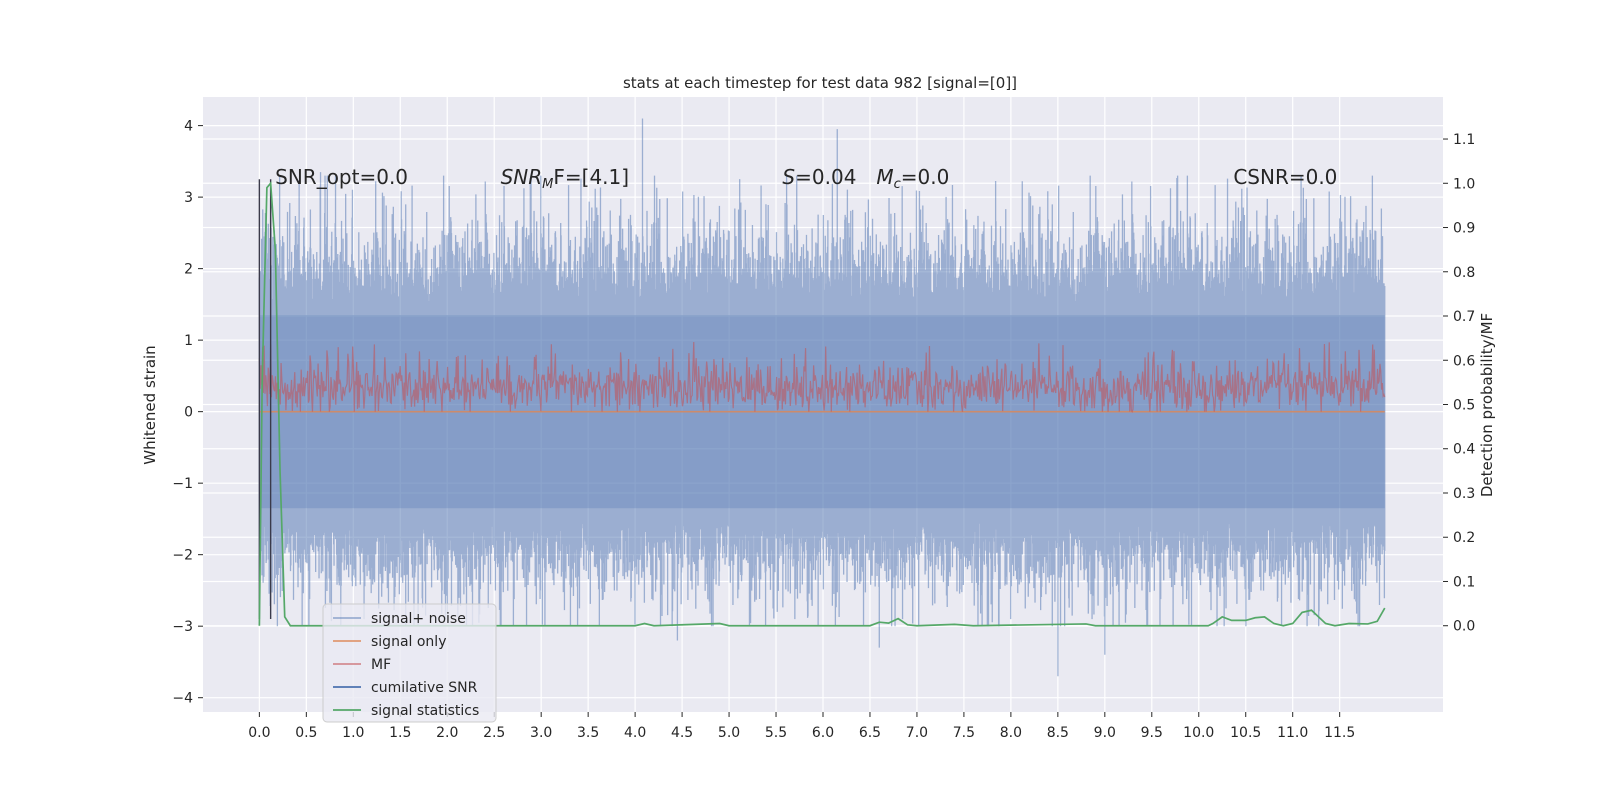 The width and height of the screenshot is (1600, 800). What do you see at coordinates (1245, 733) in the screenshot?
I see `x-tick-label: 10.5` at bounding box center [1245, 733].